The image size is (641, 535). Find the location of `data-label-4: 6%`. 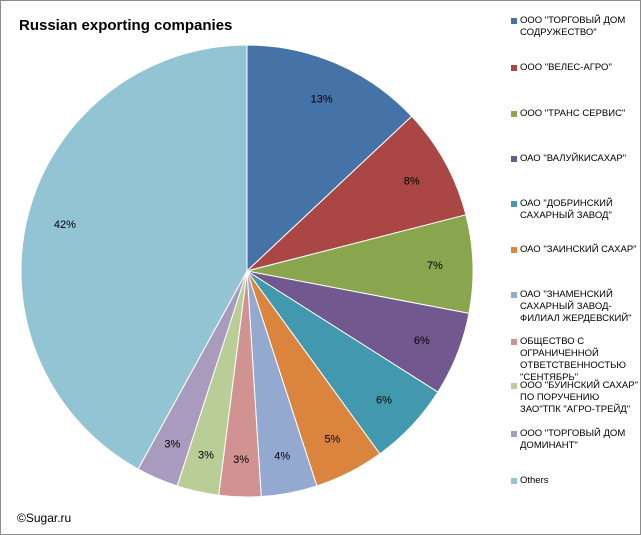

data-label-4: 6% is located at coordinates (422, 341).